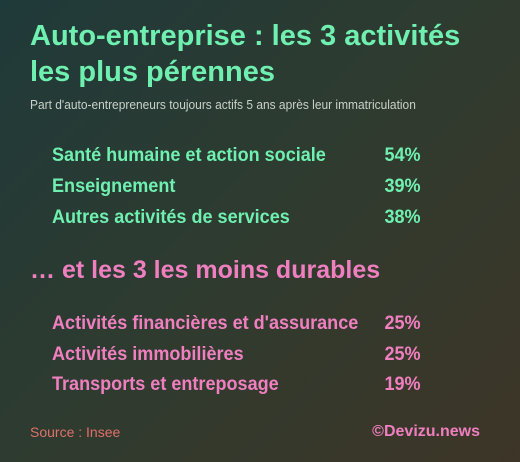  Describe the element at coordinates (165, 384) in the screenshot. I see `bottom-row-label: Transports et entreposage` at that location.